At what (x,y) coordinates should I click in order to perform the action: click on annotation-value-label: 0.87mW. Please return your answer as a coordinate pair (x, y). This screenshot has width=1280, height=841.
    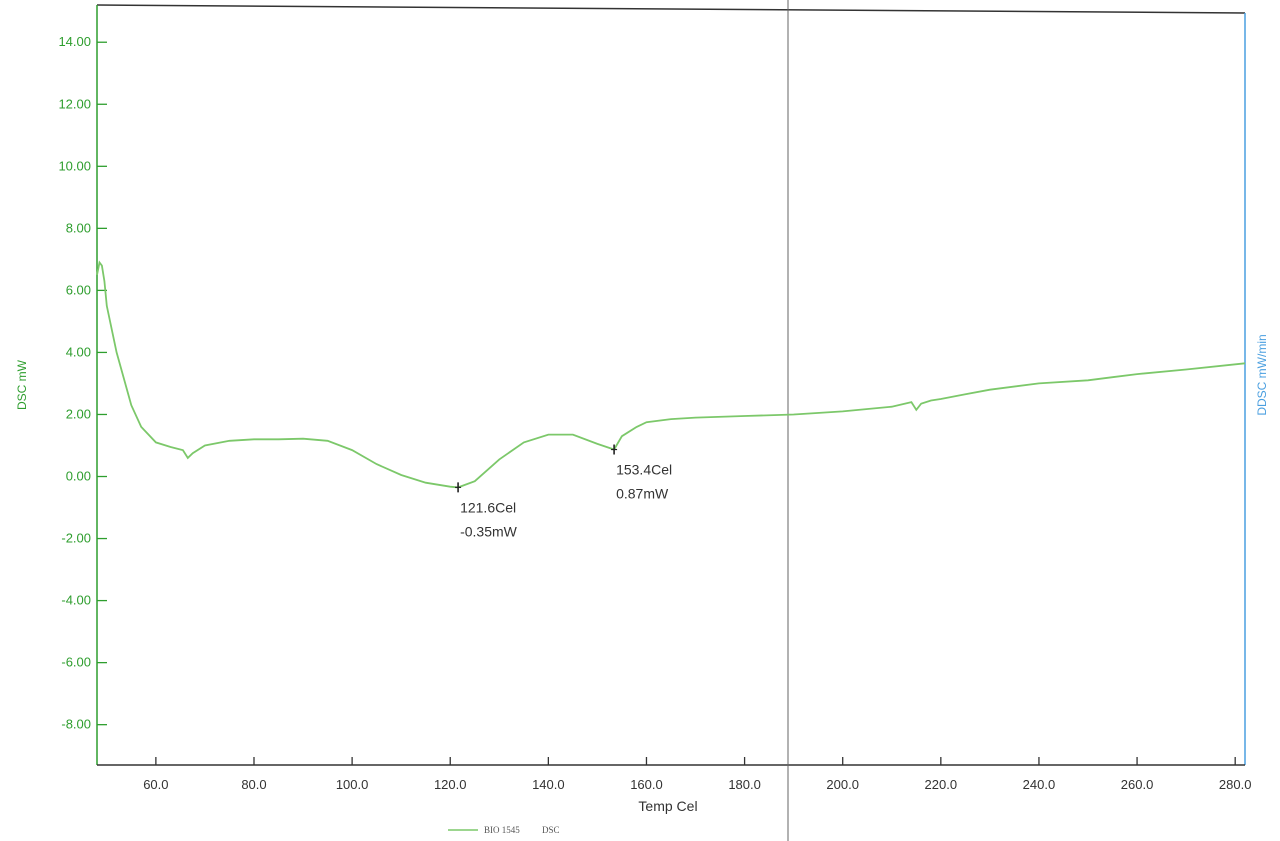
    Looking at the image, I should click on (642, 494).